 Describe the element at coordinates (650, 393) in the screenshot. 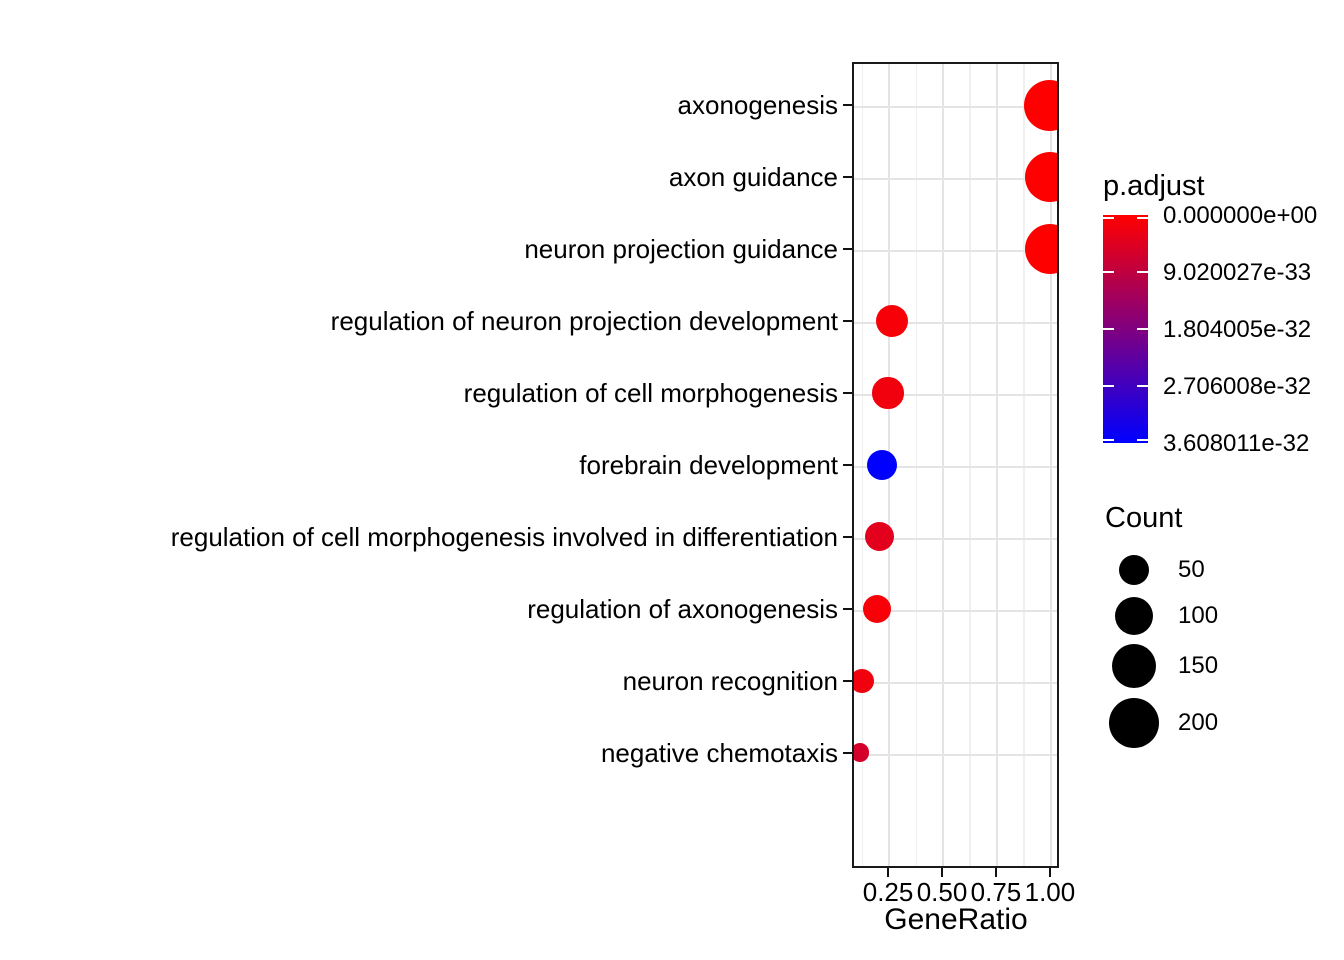

I see `y-axis-label: regulation of cell morphogenesis` at that location.